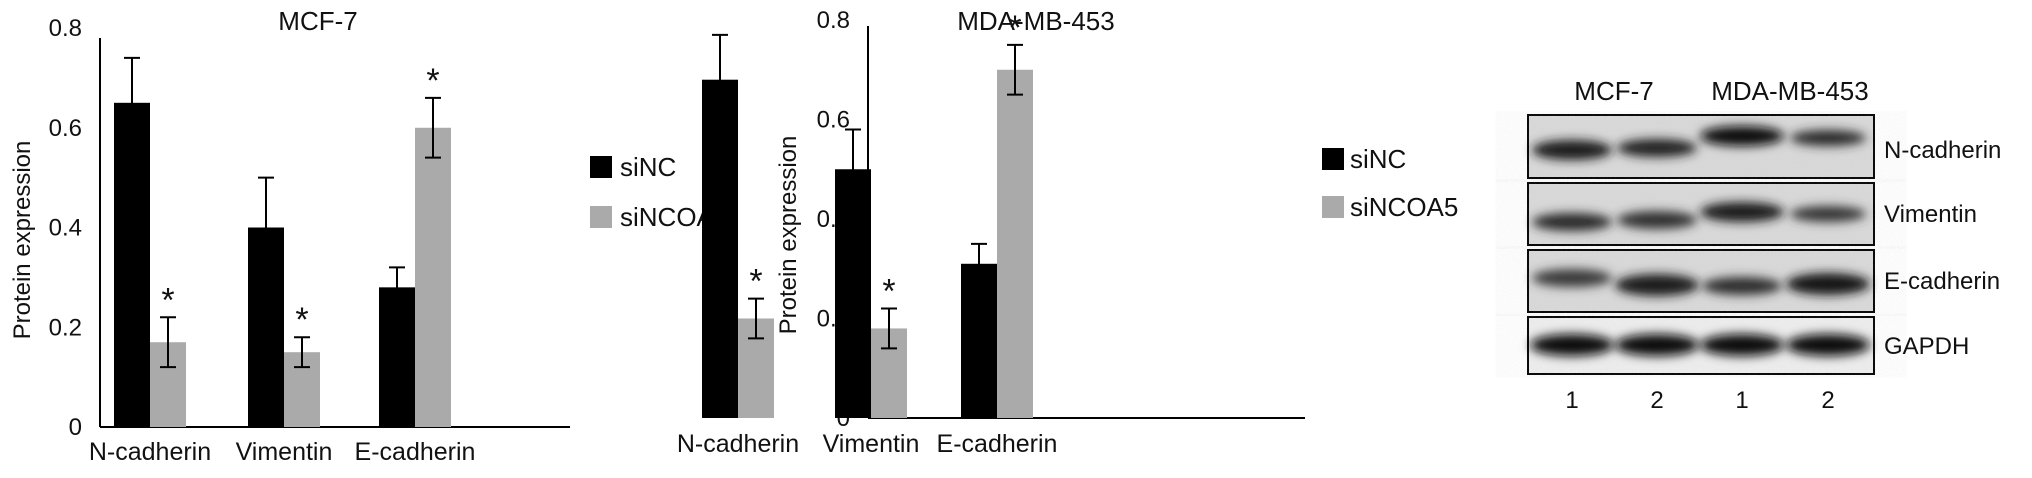 The height and width of the screenshot is (478, 2032). Describe the element at coordinates (1926, 346) in the screenshot. I see `blot-row-label: GAPDH` at that location.